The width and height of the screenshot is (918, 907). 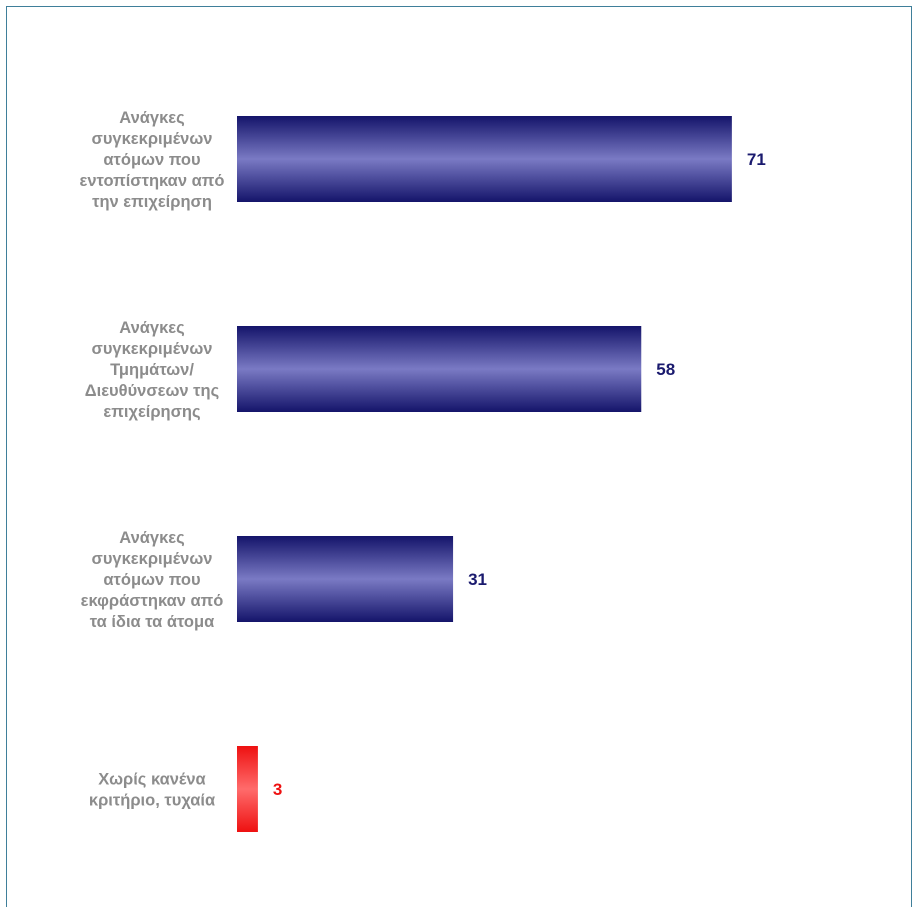 What do you see at coordinates (152, 790) in the screenshot?
I see `category-label-4: Χωρίς κανένα κριτήριο, τυχαία` at bounding box center [152, 790].